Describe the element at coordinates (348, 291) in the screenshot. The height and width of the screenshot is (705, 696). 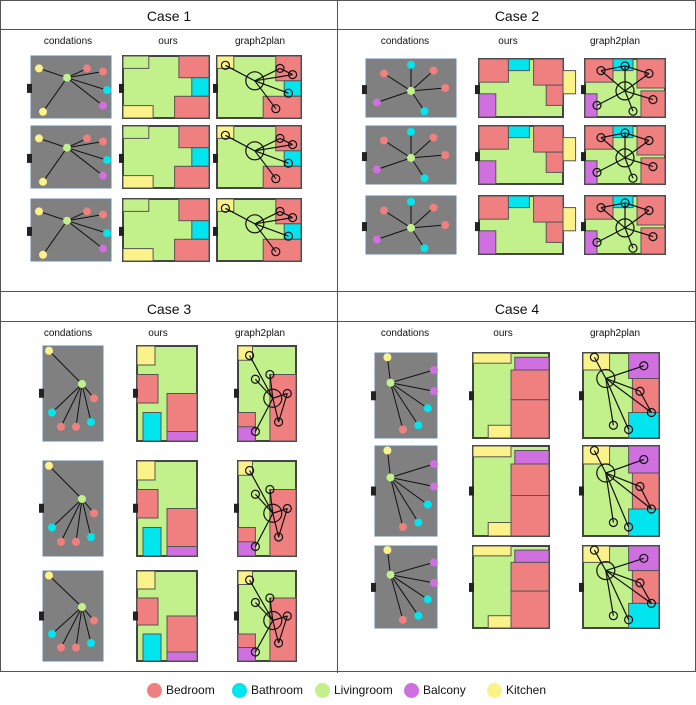
I see `horizontal-divider` at that location.